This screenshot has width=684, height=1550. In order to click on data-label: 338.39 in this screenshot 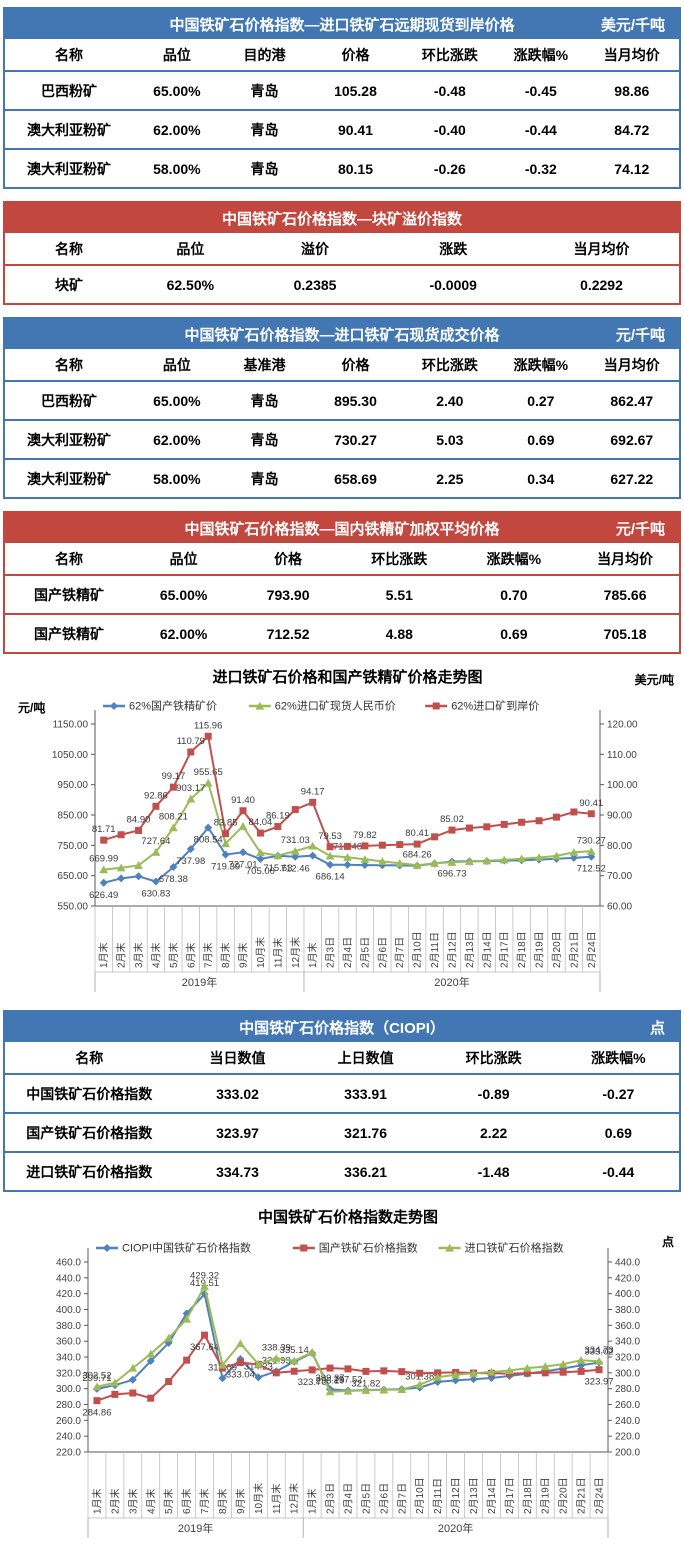, I will do `click(276, 1347)`.